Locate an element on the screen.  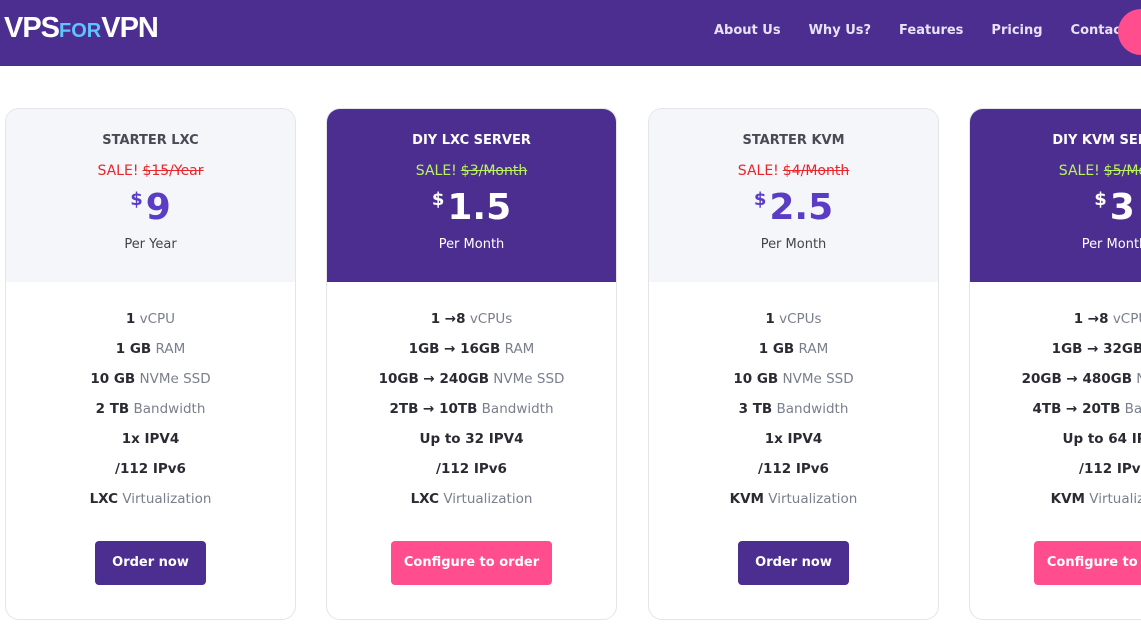
feature-bold: 1x IPV4 is located at coordinates (150, 439).